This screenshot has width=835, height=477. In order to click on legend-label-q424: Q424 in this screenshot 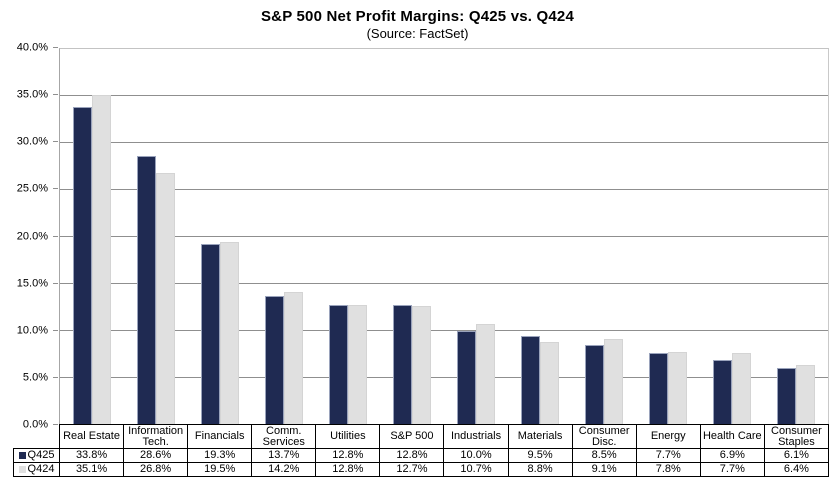, I will do `click(41, 469)`.